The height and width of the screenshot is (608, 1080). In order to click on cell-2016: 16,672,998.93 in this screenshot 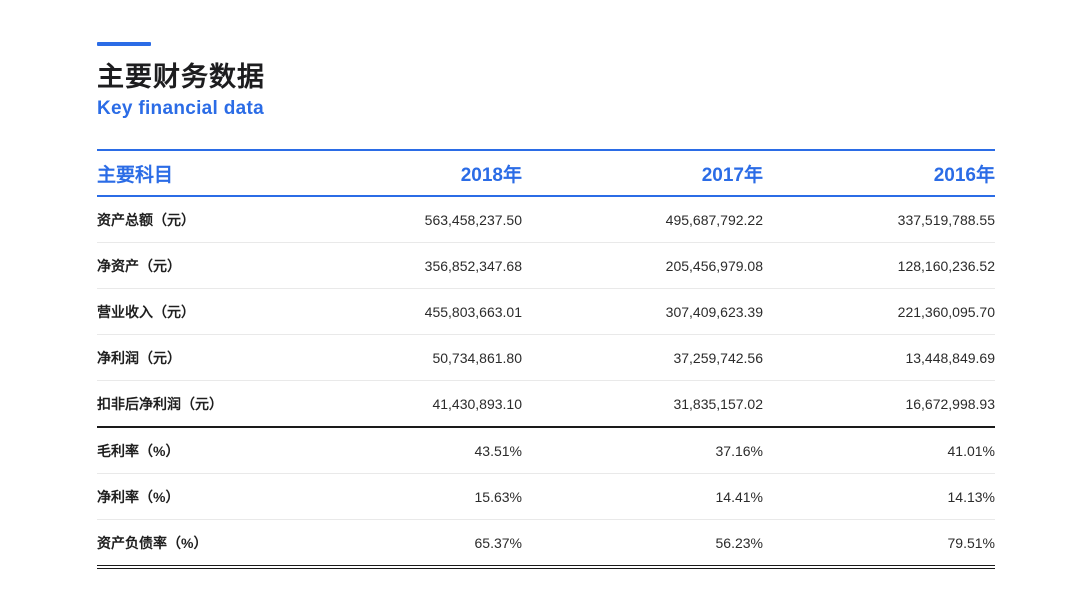, I will do `click(950, 403)`.